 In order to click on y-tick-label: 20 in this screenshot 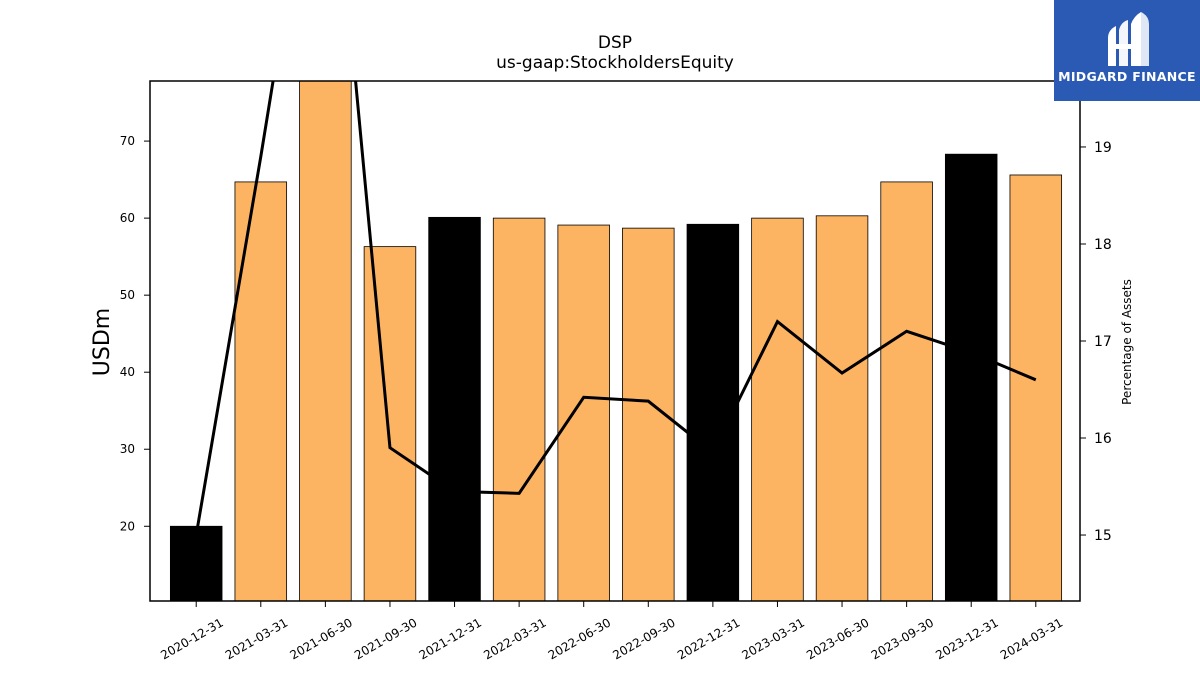, I will do `click(127, 526)`.